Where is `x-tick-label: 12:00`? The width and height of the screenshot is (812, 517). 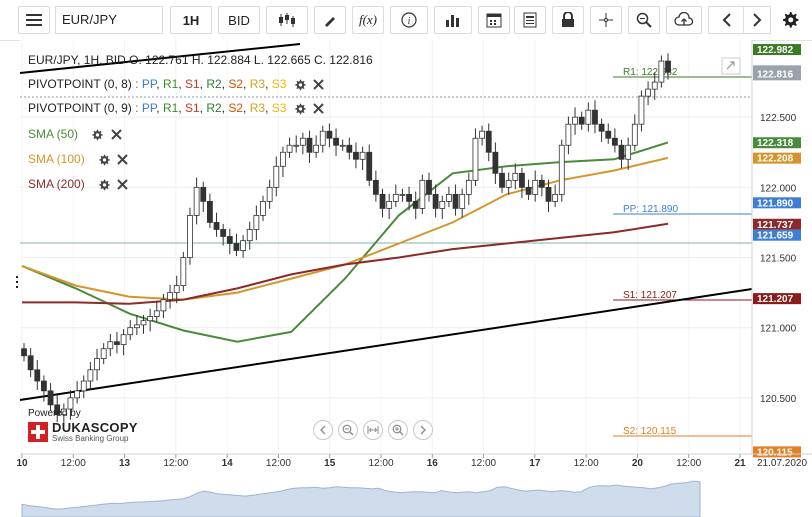 x-tick-label: 12:00 is located at coordinates (688, 463).